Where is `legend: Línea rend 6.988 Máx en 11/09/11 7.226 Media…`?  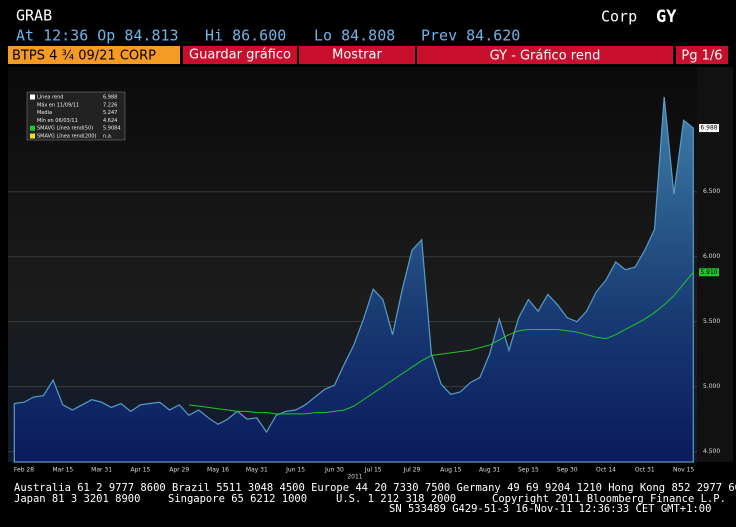 legend: Línea rend 6.988 Máx en 11/09/11 7.226 Media… is located at coordinates (75, 117).